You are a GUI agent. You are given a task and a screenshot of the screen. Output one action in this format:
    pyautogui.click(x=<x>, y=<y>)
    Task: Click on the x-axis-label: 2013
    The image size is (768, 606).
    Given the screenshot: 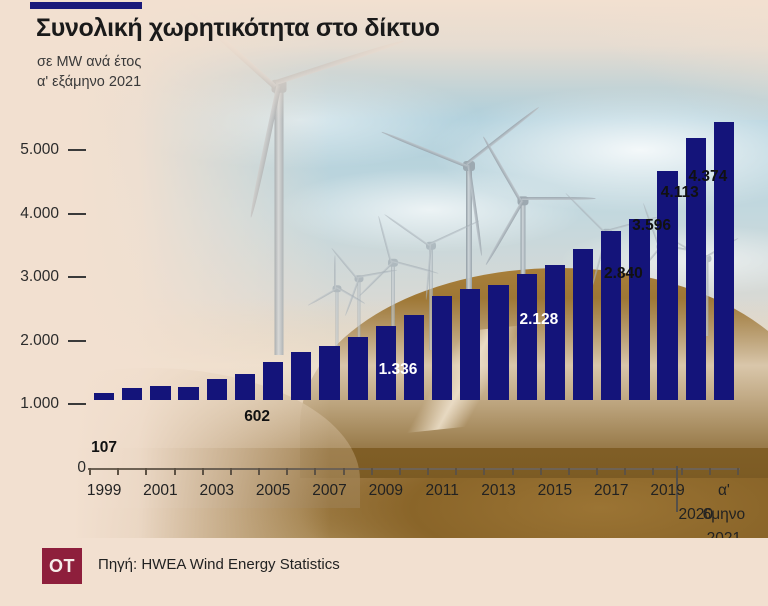 What is the action you would take?
    pyautogui.click(x=498, y=490)
    